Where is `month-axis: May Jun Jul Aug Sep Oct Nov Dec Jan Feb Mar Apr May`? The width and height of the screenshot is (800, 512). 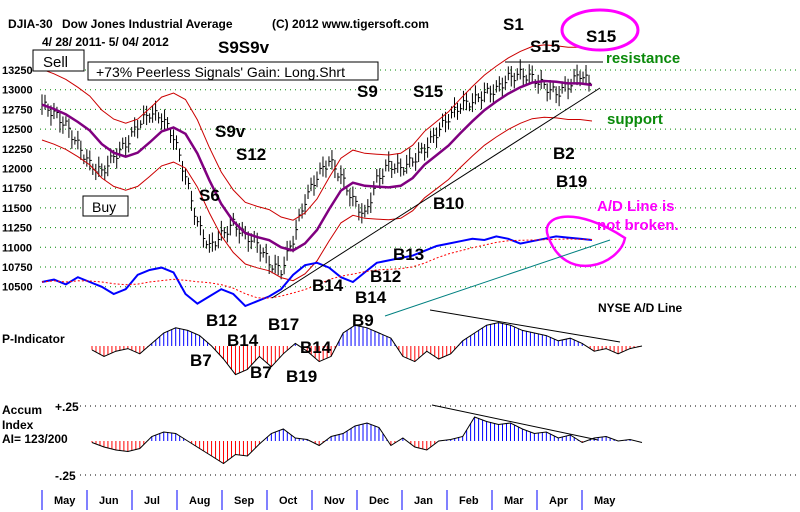 month-axis: May Jun Jul Aug Sep Oct Nov Dec Jan Feb Mar Apr May is located at coordinates (328, 500).